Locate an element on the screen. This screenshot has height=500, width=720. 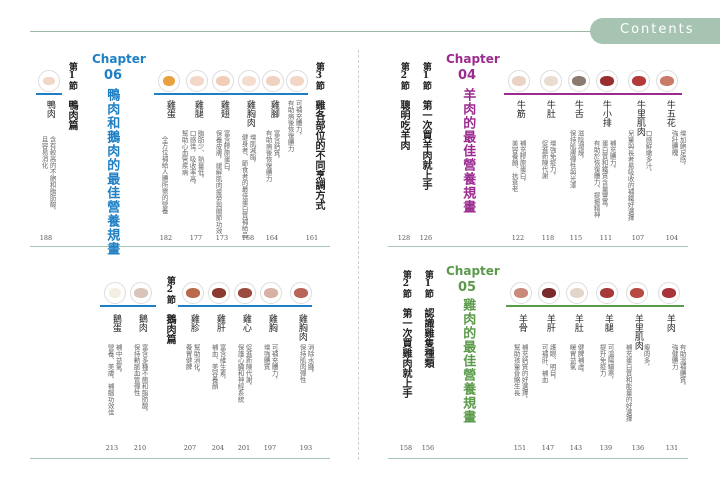
chicken-feet-icon is located at coordinates (273, 81).